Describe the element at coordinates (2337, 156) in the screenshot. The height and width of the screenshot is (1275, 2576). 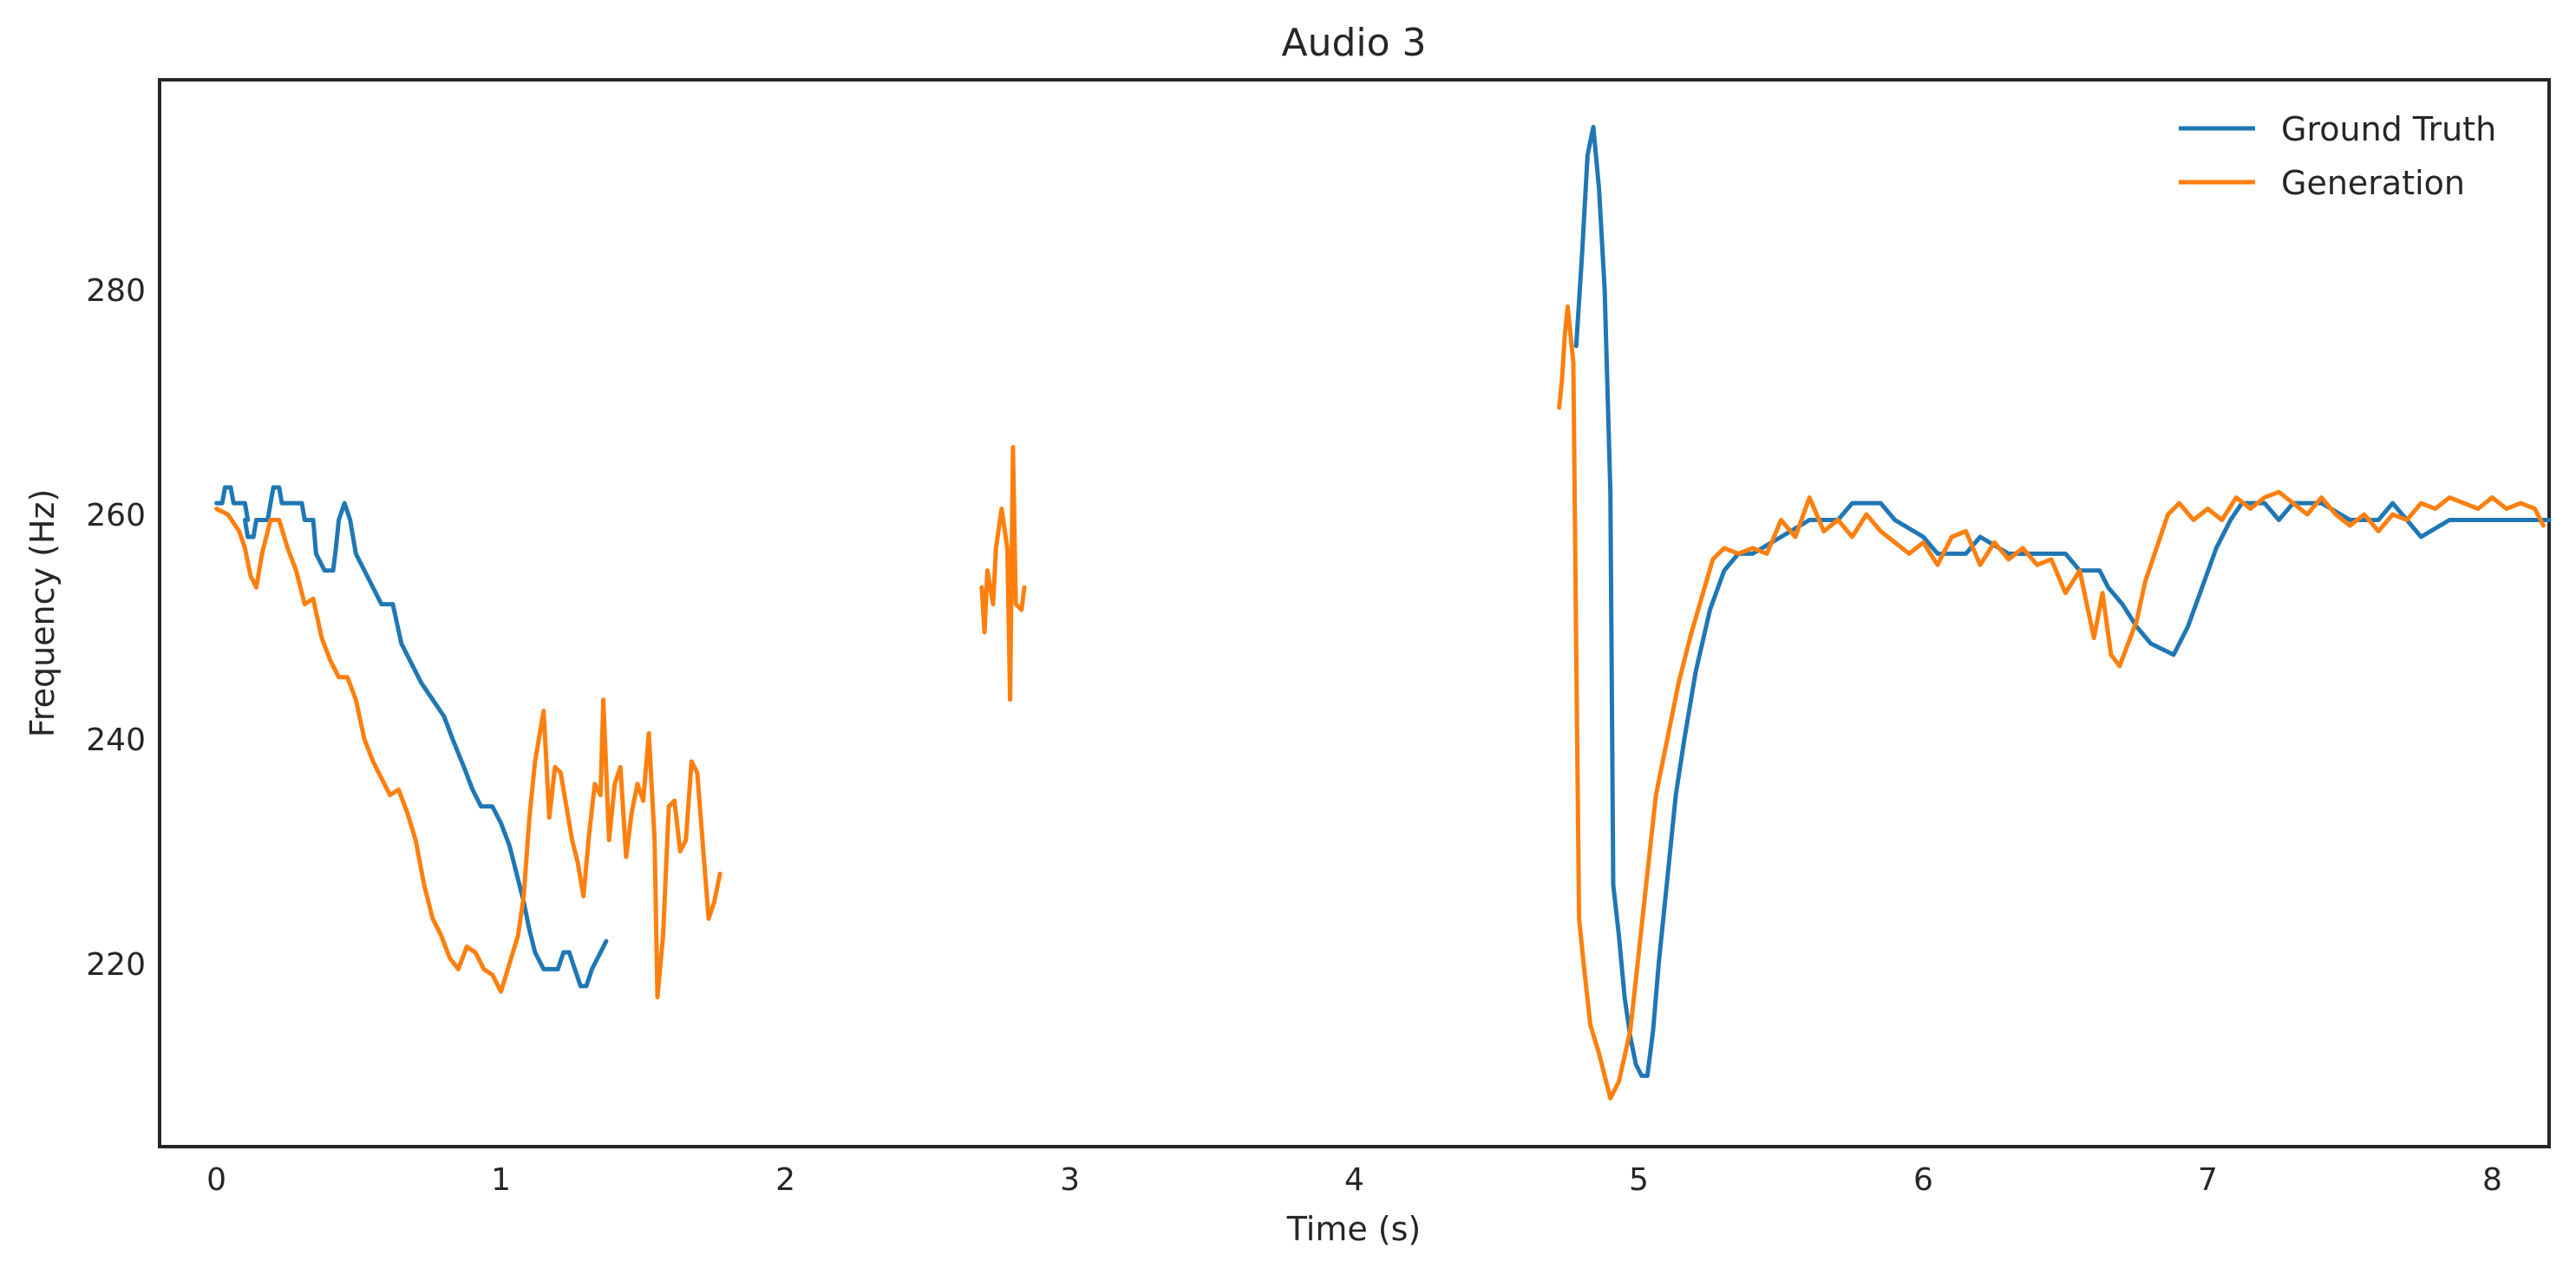
I see `legend: Ground Truth Generation` at that location.